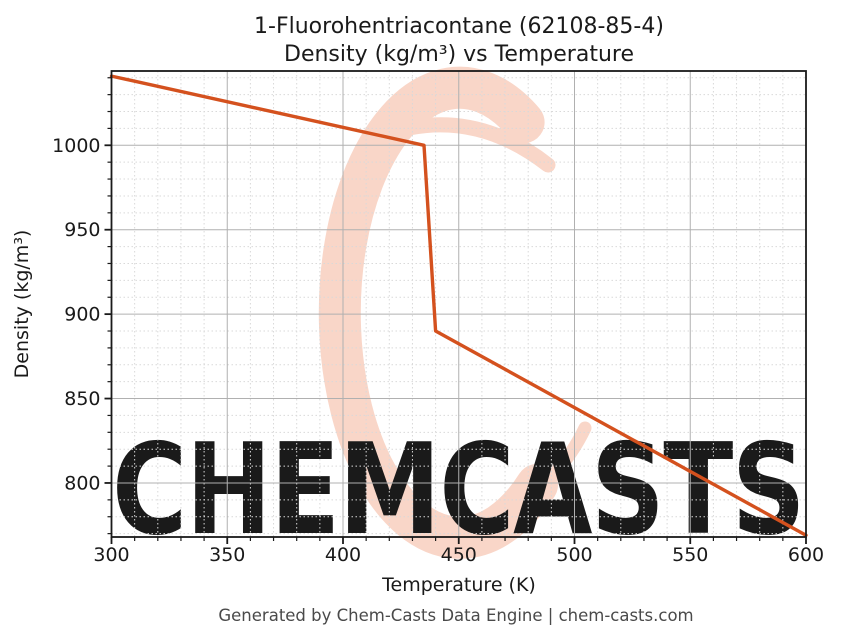 Image resolution: width=843 pixels, height=644 pixels. Describe the element at coordinates (550, 464) in the screenshot. I see `watermark-c-accent-tail-icon` at that location.